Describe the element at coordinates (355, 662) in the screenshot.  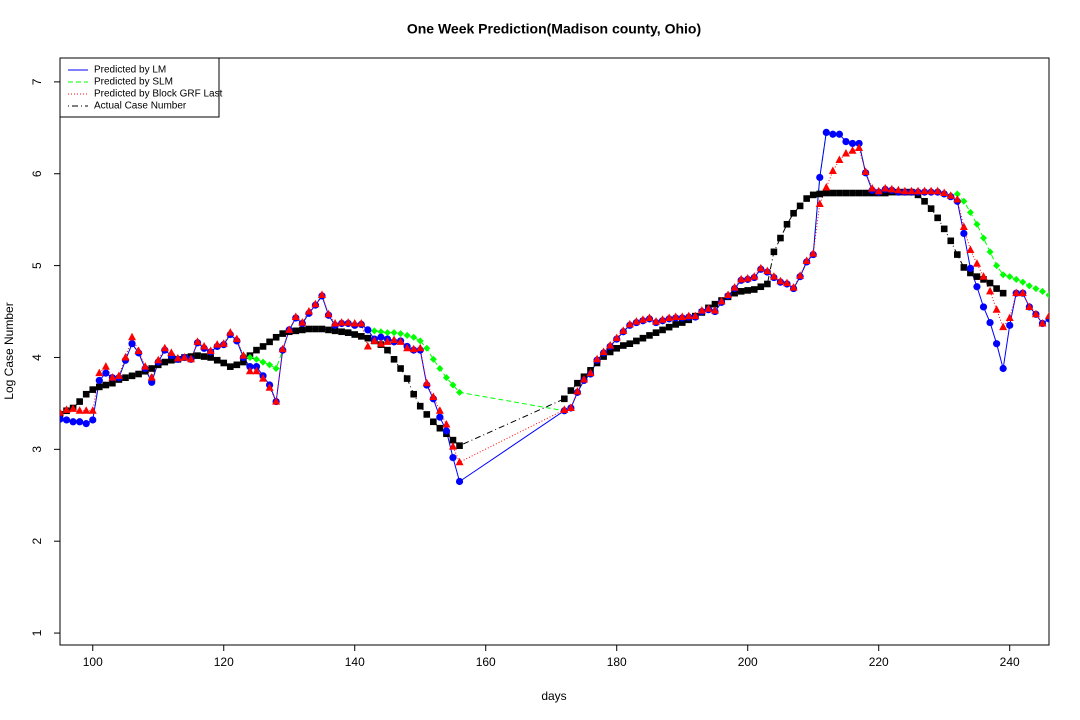
I see `x-tick-label: 140` at that location.